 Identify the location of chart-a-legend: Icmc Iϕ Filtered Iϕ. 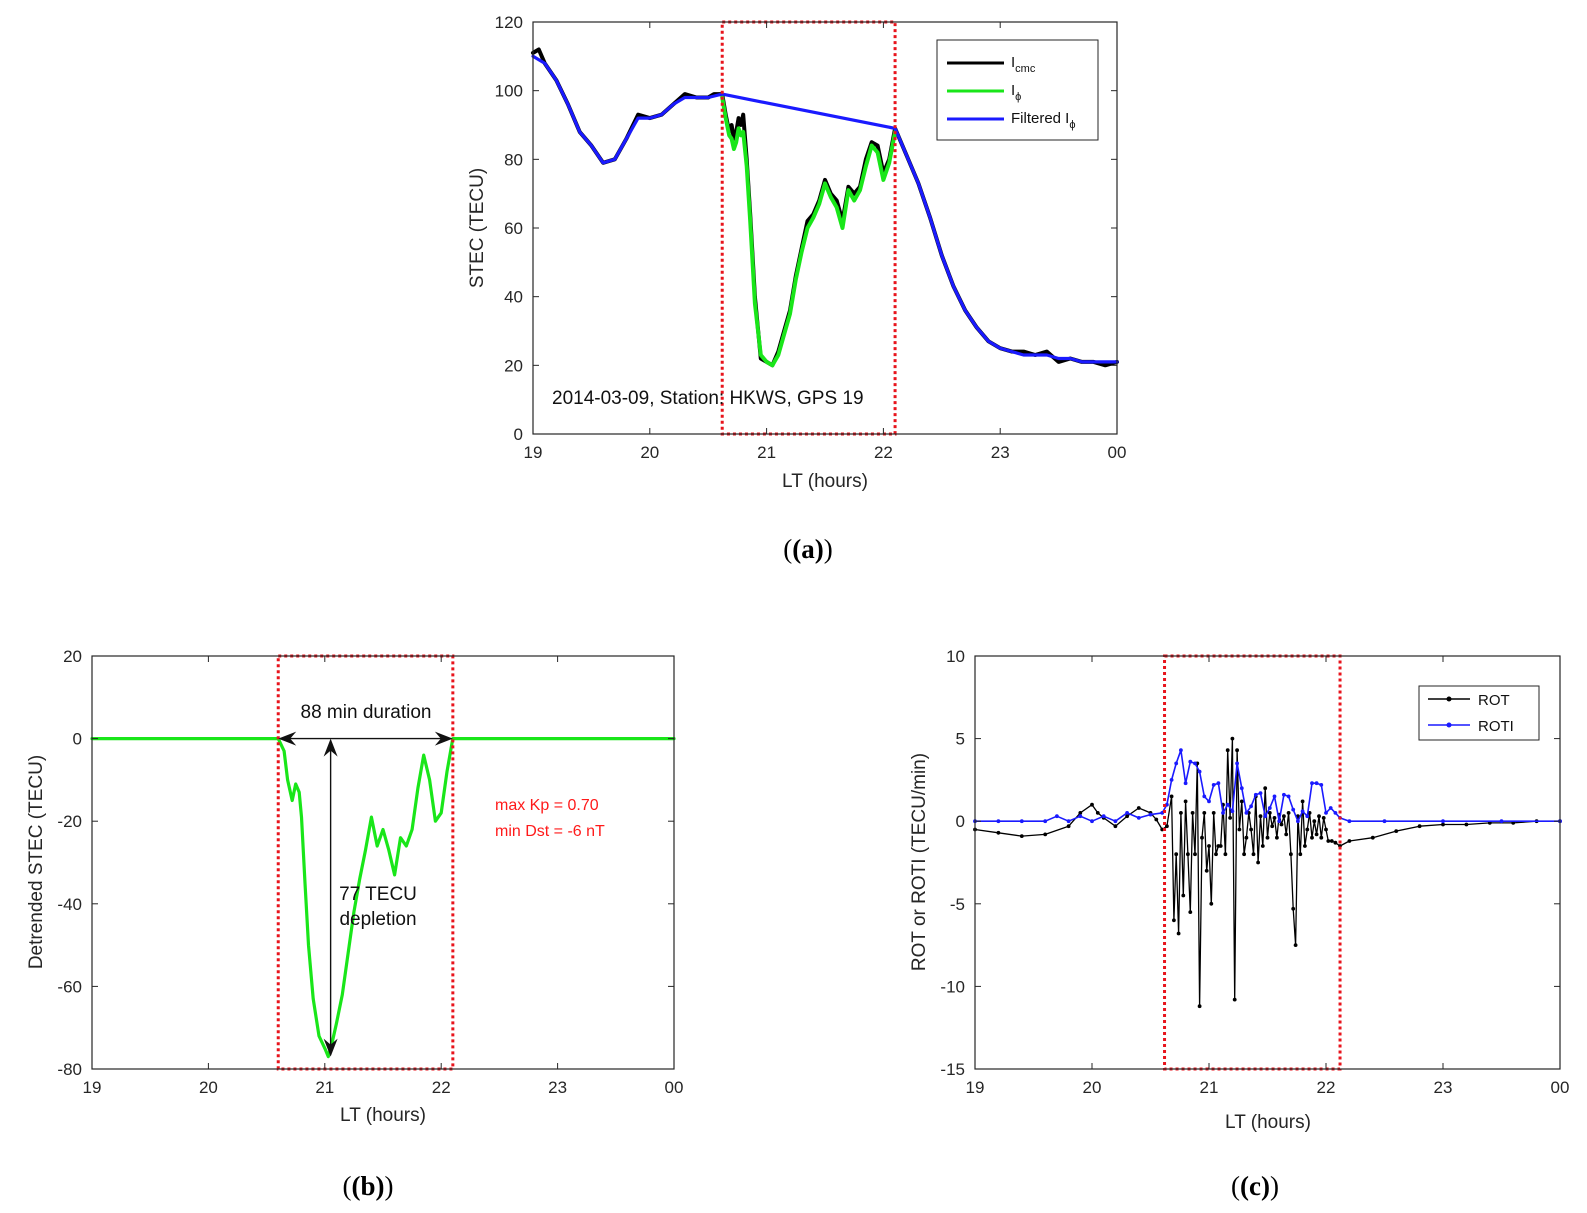
(1017, 90).